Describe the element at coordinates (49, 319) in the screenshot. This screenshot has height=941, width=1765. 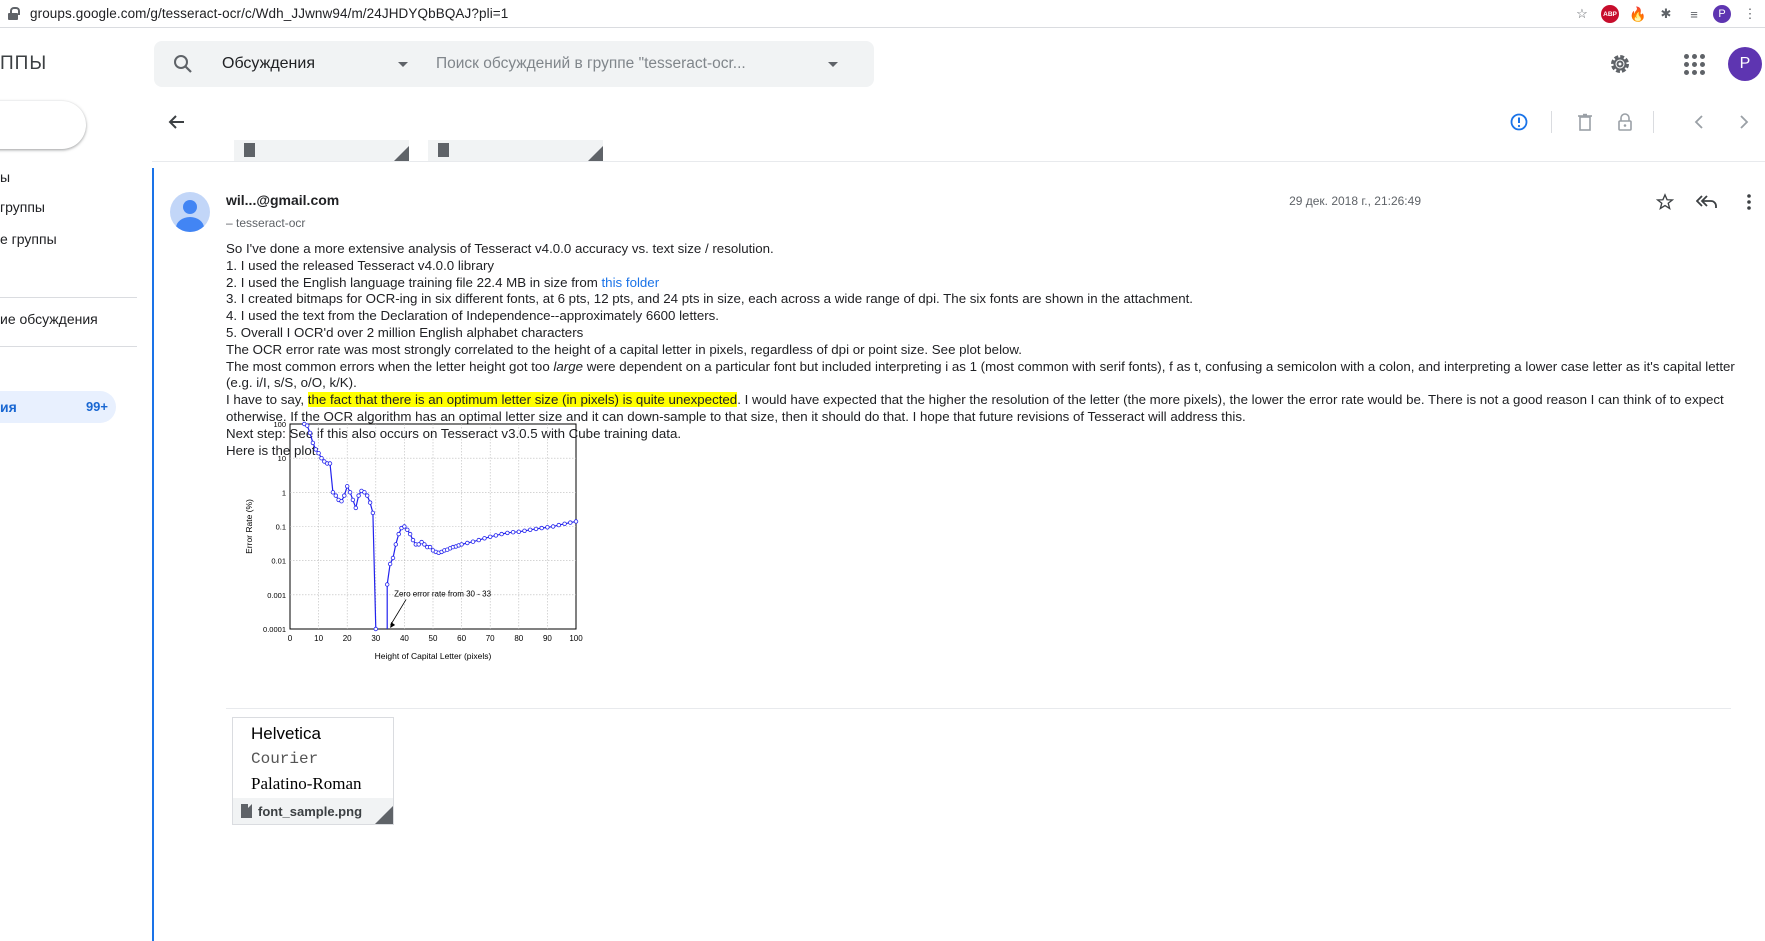
I see `sidebar-item-recent-conversations: ие обсуждения` at that location.